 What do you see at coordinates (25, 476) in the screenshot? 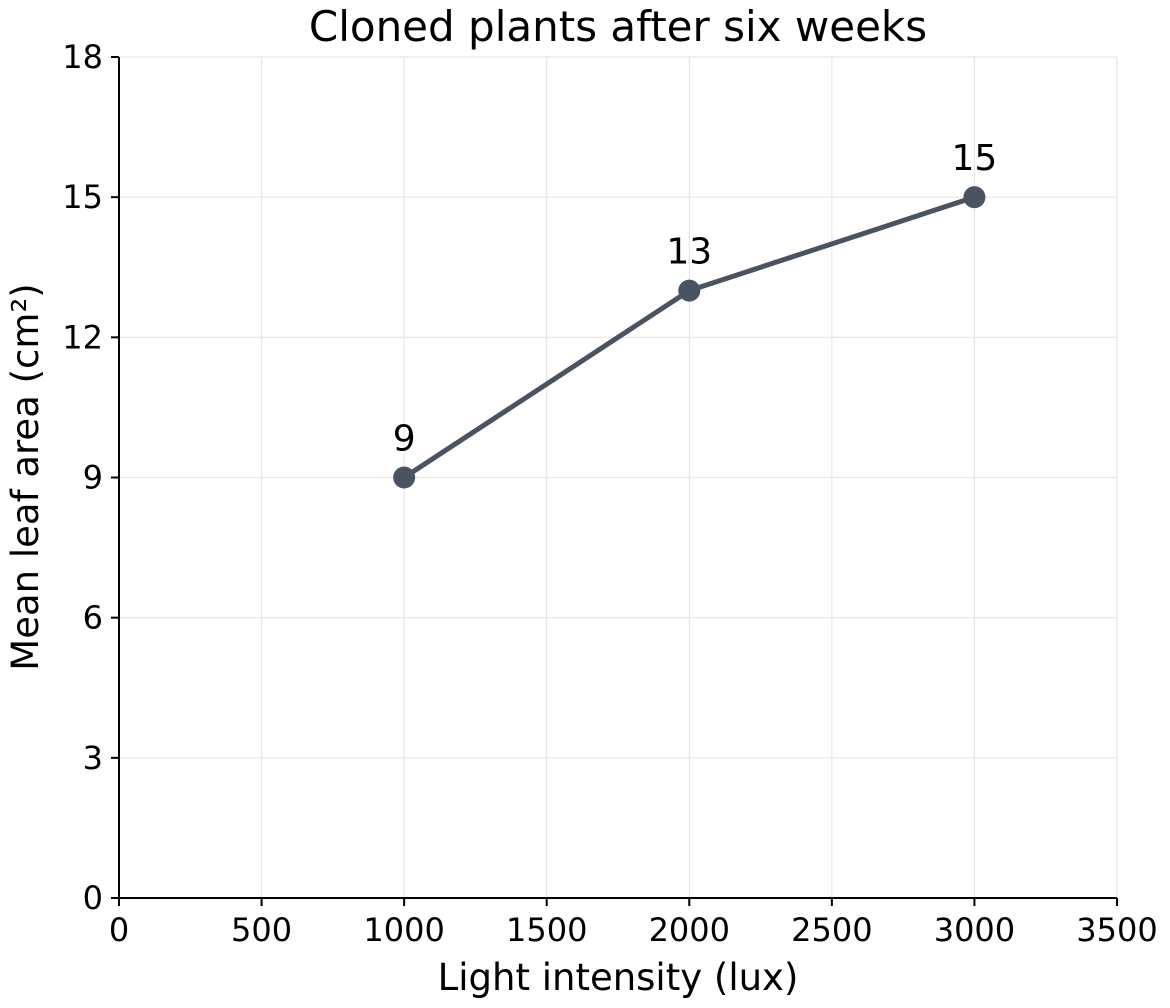
I see `y-axis-label: Mean leaf area (cm²)` at bounding box center [25, 476].